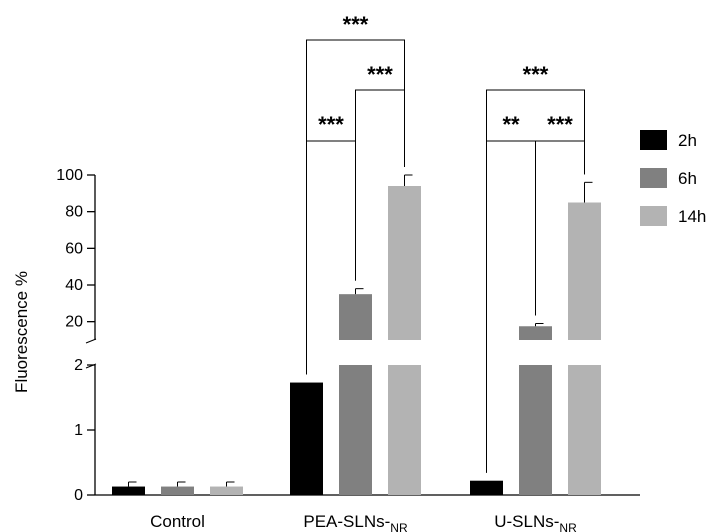  What do you see at coordinates (69, 175) in the screenshot?
I see `y-tick-label: 100` at bounding box center [69, 175].